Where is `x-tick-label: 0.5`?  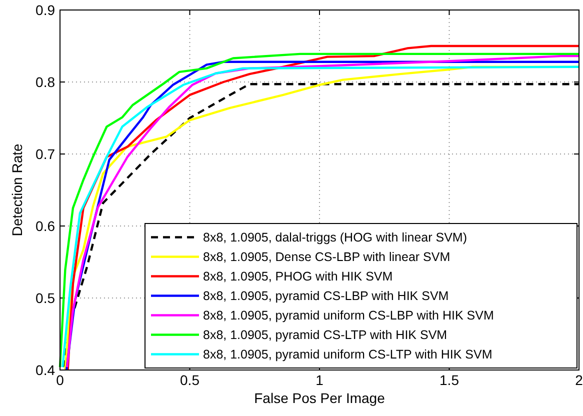 x-tick-label: 0.5 is located at coordinates (190, 380).